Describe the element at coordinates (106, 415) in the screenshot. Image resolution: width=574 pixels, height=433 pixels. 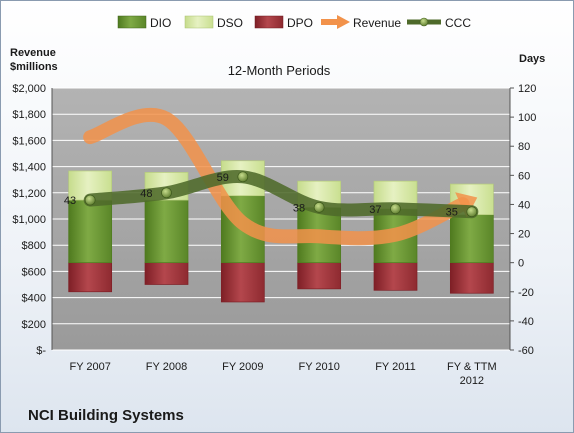
I see `footer-title: NCI Building Systems` at that location.